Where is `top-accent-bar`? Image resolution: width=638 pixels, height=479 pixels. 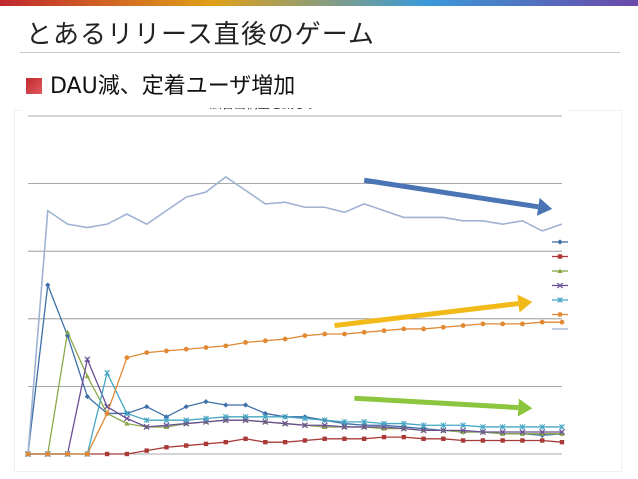
top-accent-bar is located at coordinates (319, 3).